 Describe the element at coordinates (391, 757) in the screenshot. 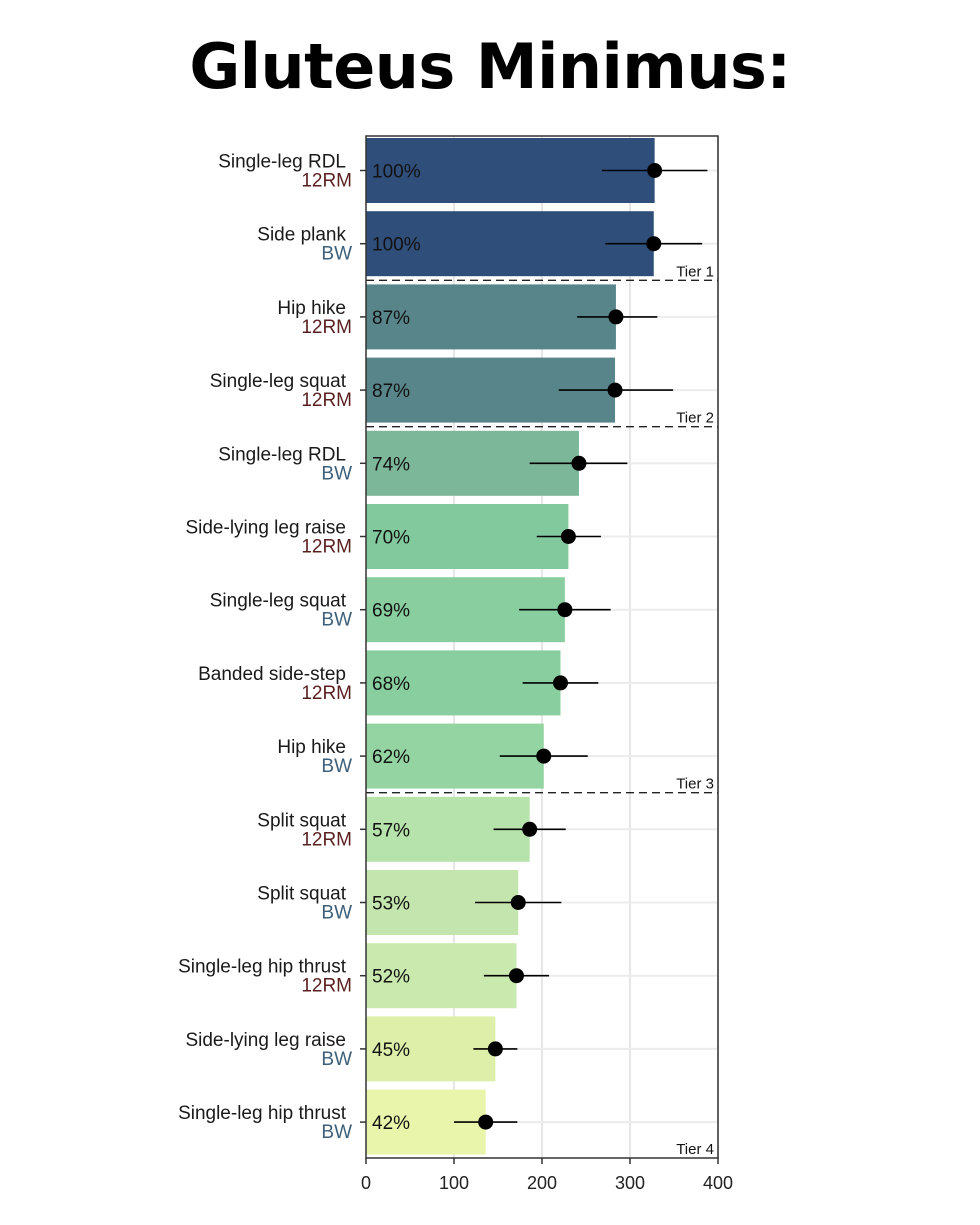

I see `percent-label: 62%` at that location.